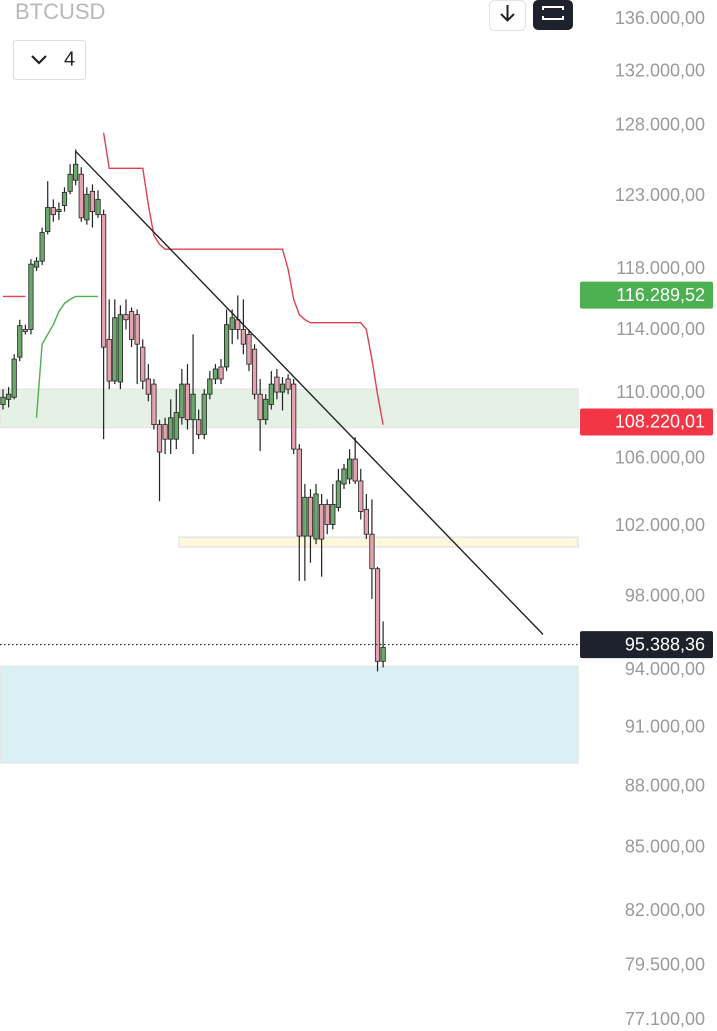  What do you see at coordinates (665, 669) in the screenshot?
I see `y-tick-label: 94.000,00` at bounding box center [665, 669].